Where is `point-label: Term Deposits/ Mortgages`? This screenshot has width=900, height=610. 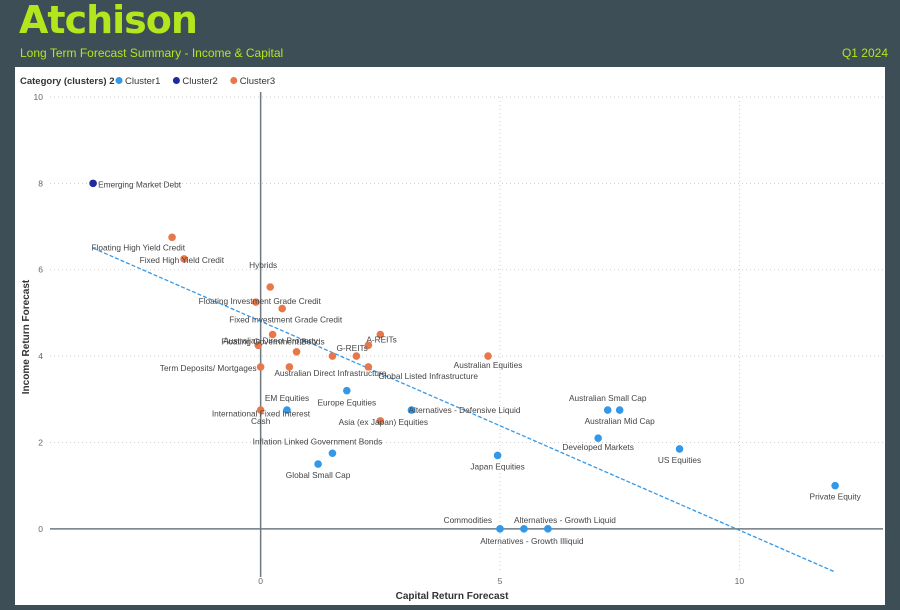
point-label: Term Deposits/ Mortgages is located at coordinates (208, 368).